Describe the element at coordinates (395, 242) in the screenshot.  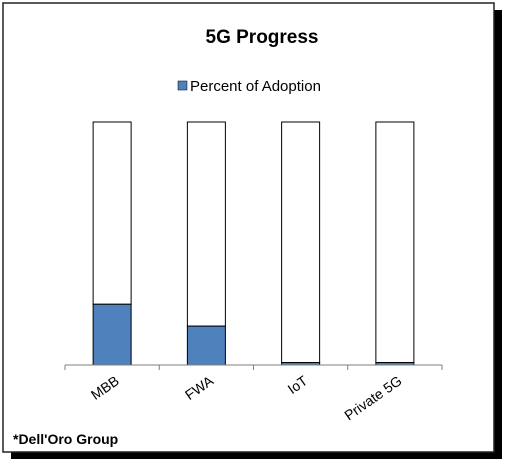
I see `bar-remainder-private-5g` at that location.